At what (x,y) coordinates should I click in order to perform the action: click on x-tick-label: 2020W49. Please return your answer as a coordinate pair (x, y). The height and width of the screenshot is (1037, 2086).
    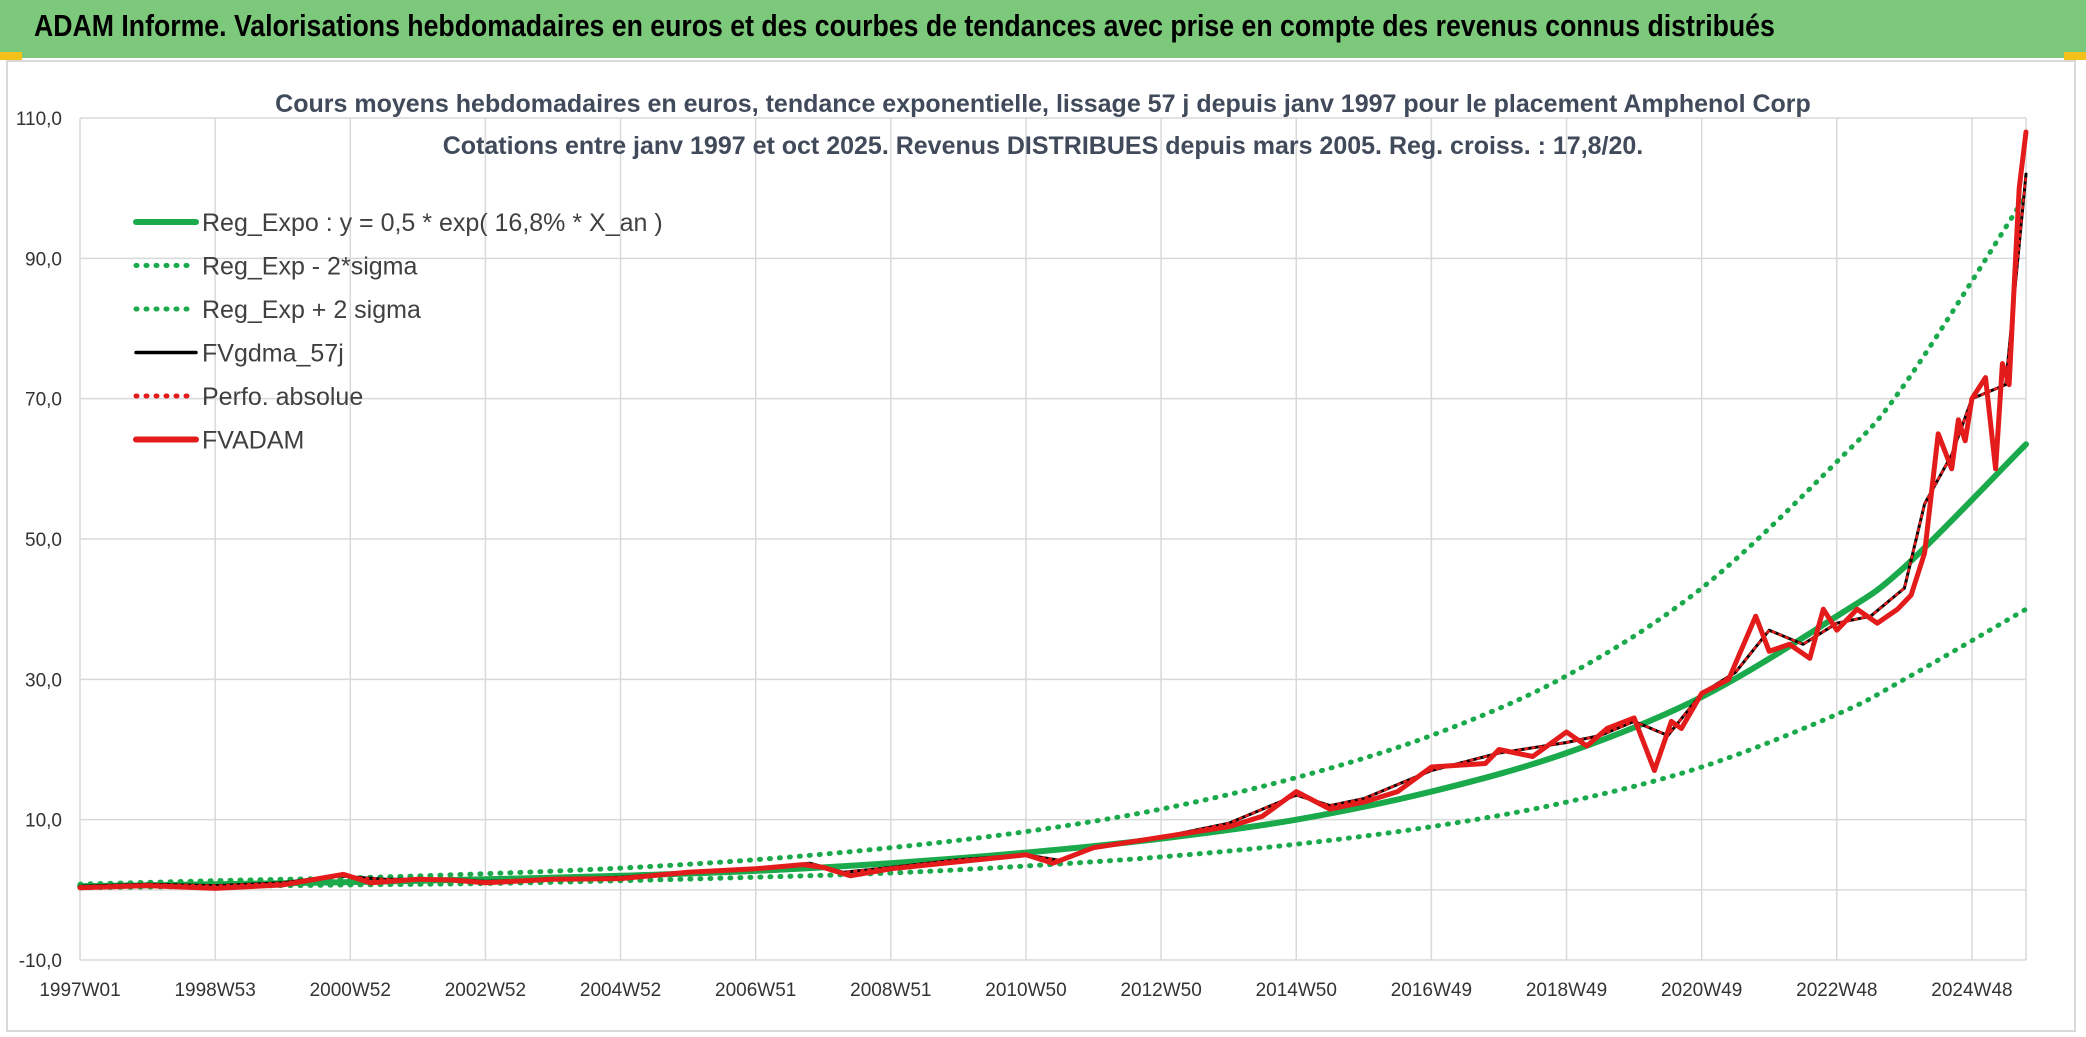
    Looking at the image, I should click on (1701, 990).